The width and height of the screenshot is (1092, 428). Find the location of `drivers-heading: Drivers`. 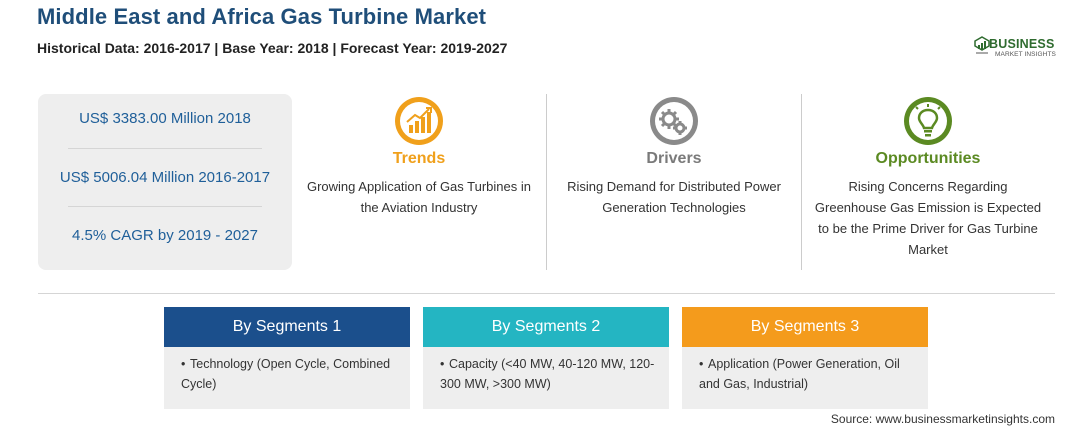

drivers-heading: Drivers is located at coordinates (674, 158).